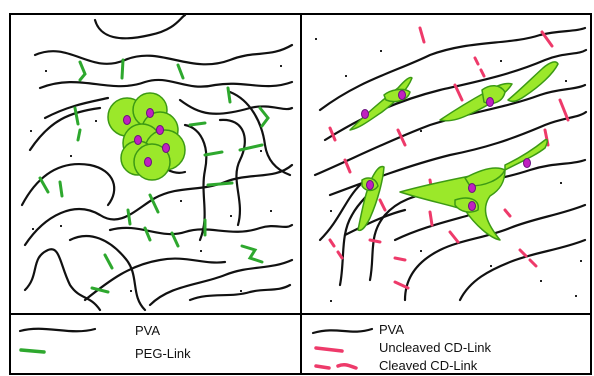 Image resolution: width=594 pixels, height=376 pixels. I want to click on right-legend: PVA Uncleaved CD-Link Cleaved CD-Link, so click(446, 344).